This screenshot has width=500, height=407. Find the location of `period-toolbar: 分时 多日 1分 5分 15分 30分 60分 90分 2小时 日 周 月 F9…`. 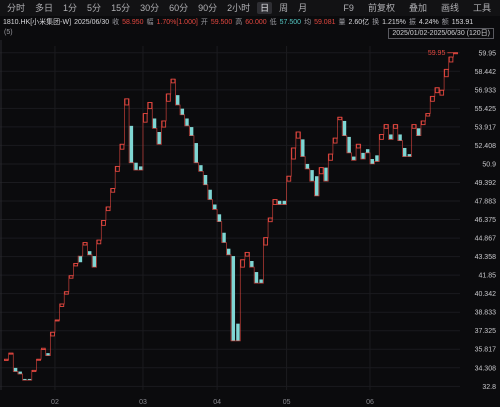

period-toolbar: 分时 多日 1分 5分 15分 30分 60分 90分 2小时 日 周 月 F9… is located at coordinates (250, 8).